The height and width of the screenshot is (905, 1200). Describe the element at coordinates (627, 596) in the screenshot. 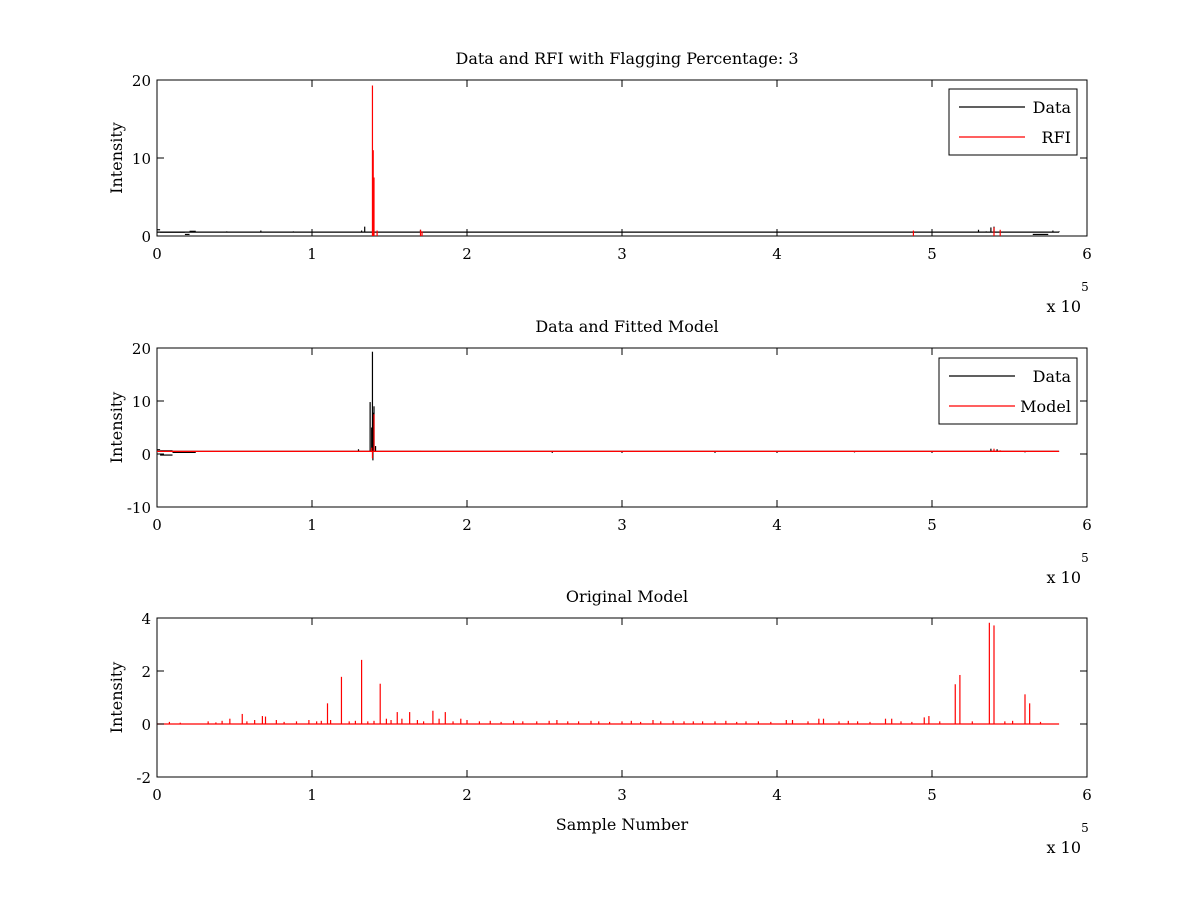

I see `chart-title: Original Model` at that location.